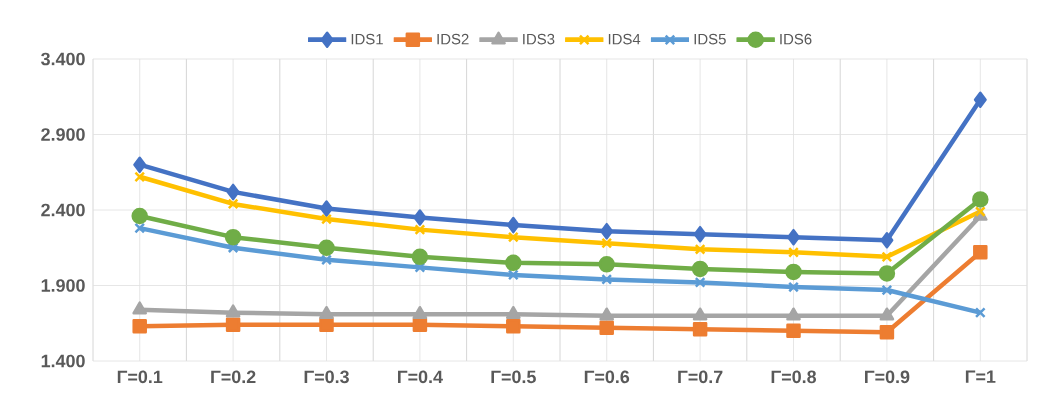  What do you see at coordinates (700, 377) in the screenshot?
I see `x-tick-label: Γ=0.7` at bounding box center [700, 377].